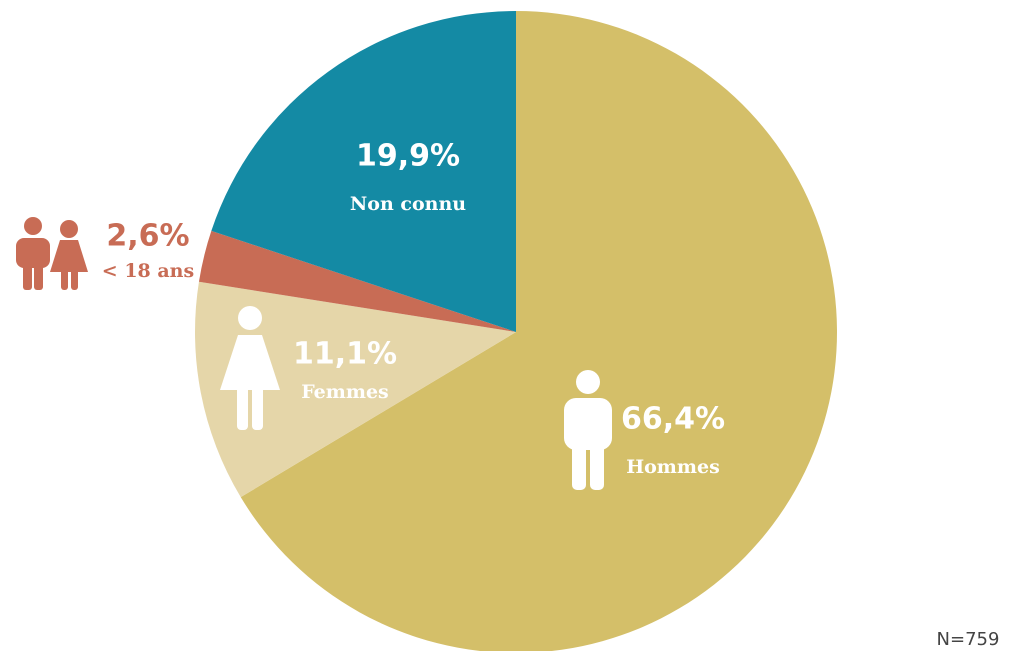 The height and width of the screenshot is (651, 1009). Describe the element at coordinates (147, 236) in the screenshot. I see `value-label: 2,6%` at that location.